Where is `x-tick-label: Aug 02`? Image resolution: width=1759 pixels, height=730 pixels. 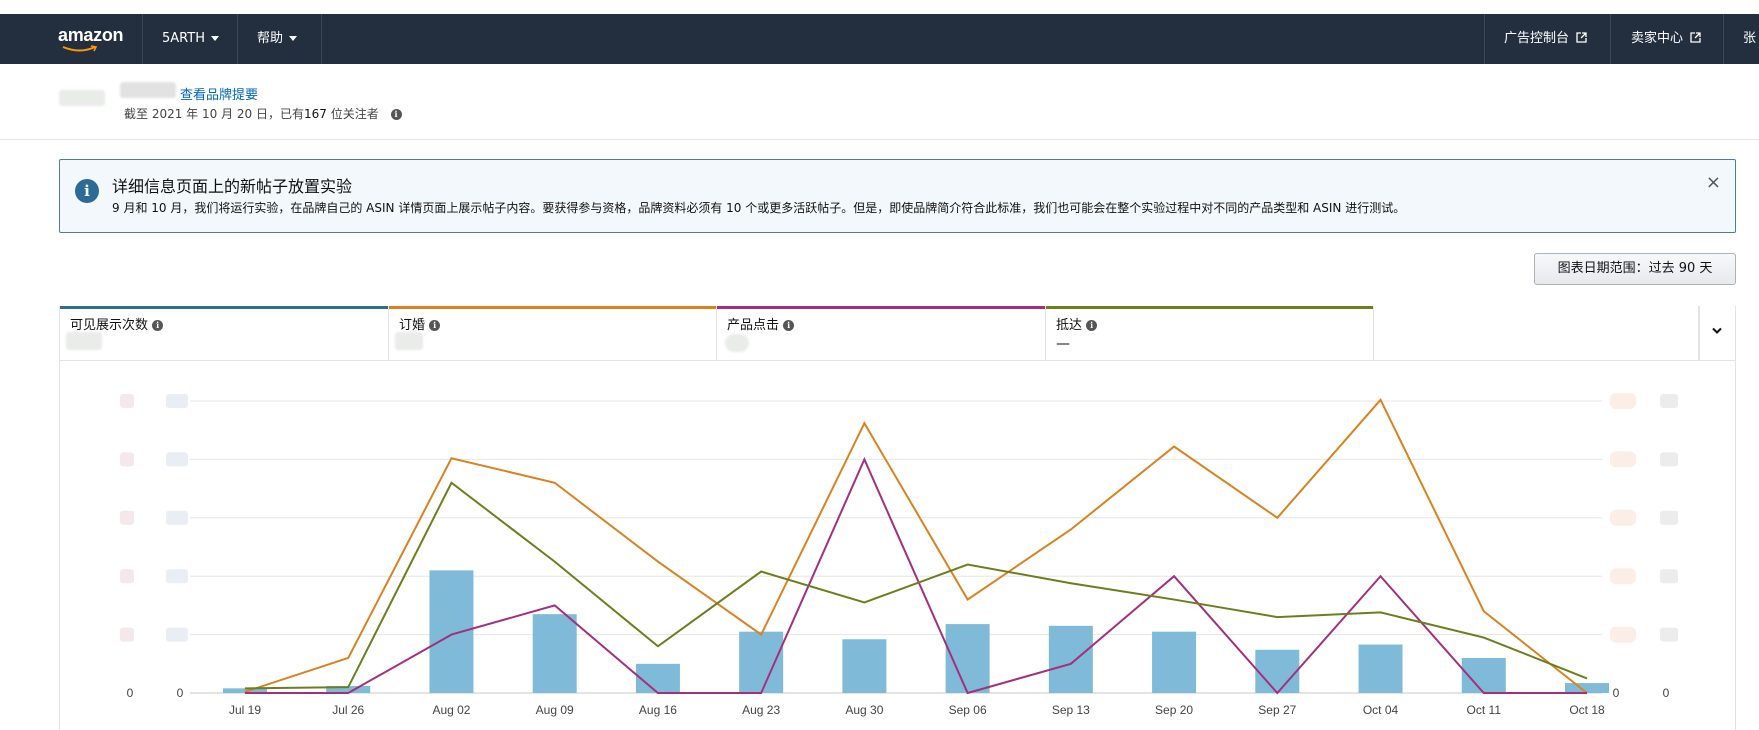
x-tick-label: Aug 02 is located at coordinates (451, 710).